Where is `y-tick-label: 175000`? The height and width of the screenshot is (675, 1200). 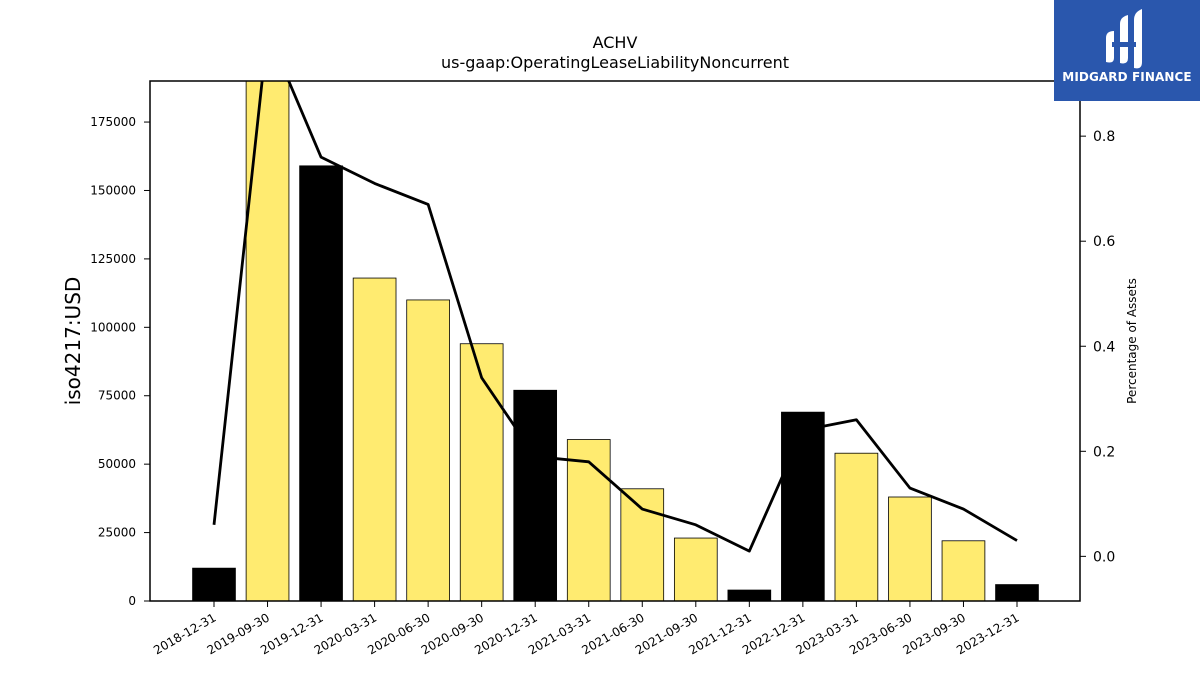 y-tick-label: 175000 is located at coordinates (113, 122).